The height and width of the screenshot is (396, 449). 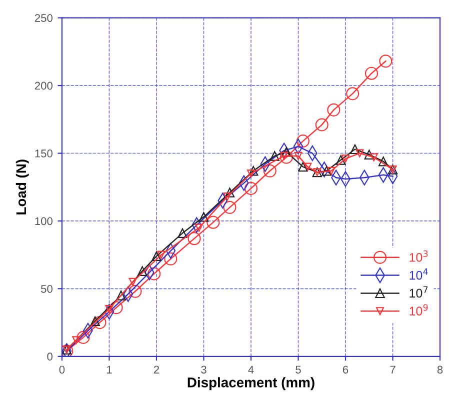 What do you see at coordinates (251, 383) in the screenshot?
I see `x-axis-title: Displacement (mm)` at bounding box center [251, 383].